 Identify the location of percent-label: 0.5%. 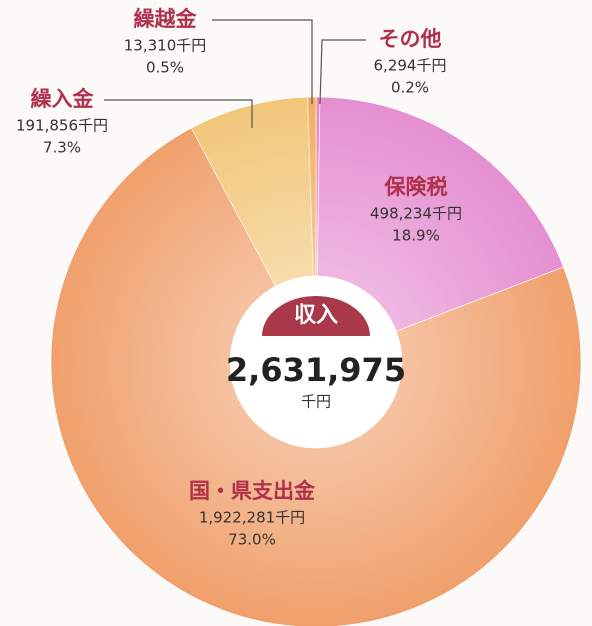
(165, 68).